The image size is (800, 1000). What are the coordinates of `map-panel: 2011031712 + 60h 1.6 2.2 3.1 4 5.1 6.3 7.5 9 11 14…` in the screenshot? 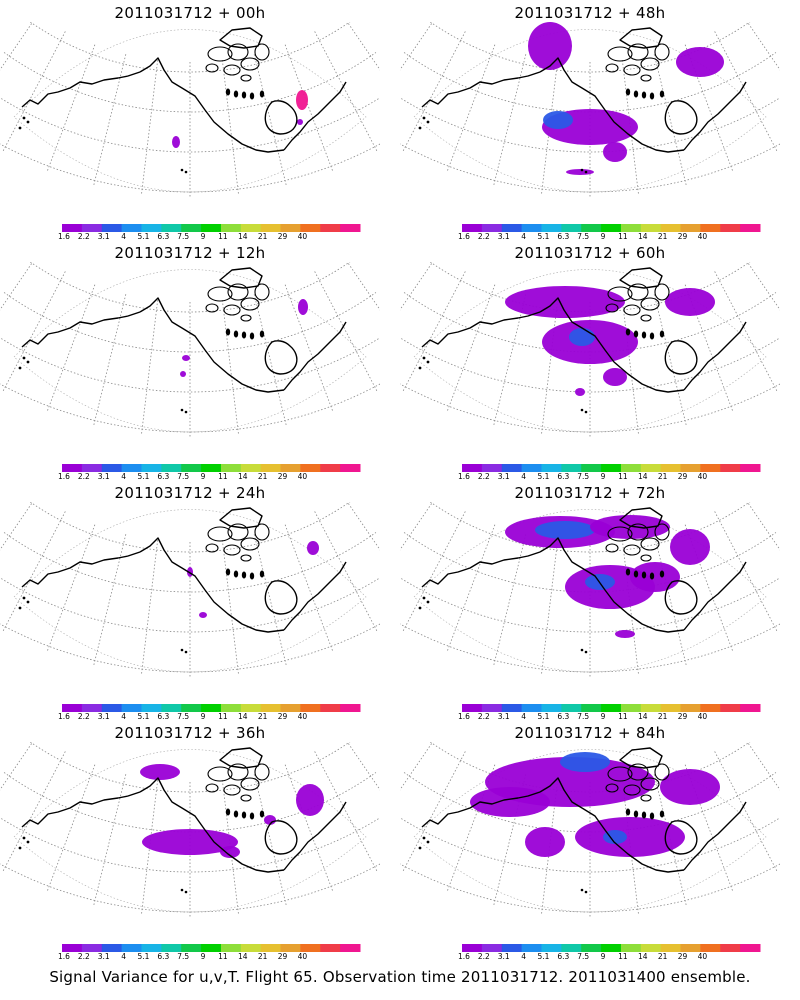 It's located at (590, 360).